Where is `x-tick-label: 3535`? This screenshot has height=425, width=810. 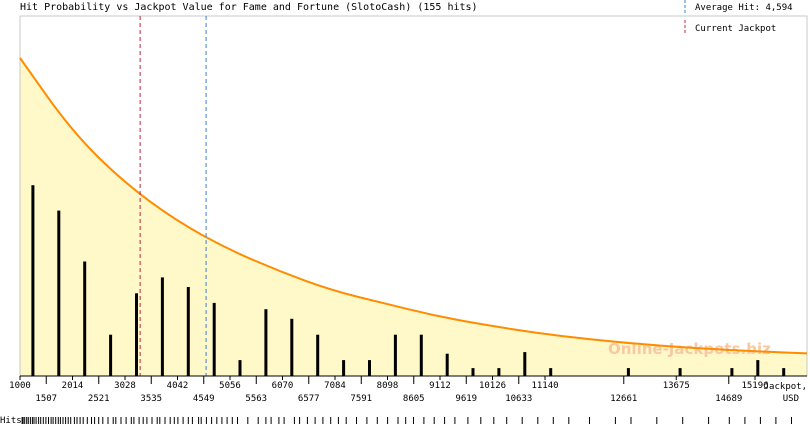 x-tick-label: 3535 is located at coordinates (151, 399).